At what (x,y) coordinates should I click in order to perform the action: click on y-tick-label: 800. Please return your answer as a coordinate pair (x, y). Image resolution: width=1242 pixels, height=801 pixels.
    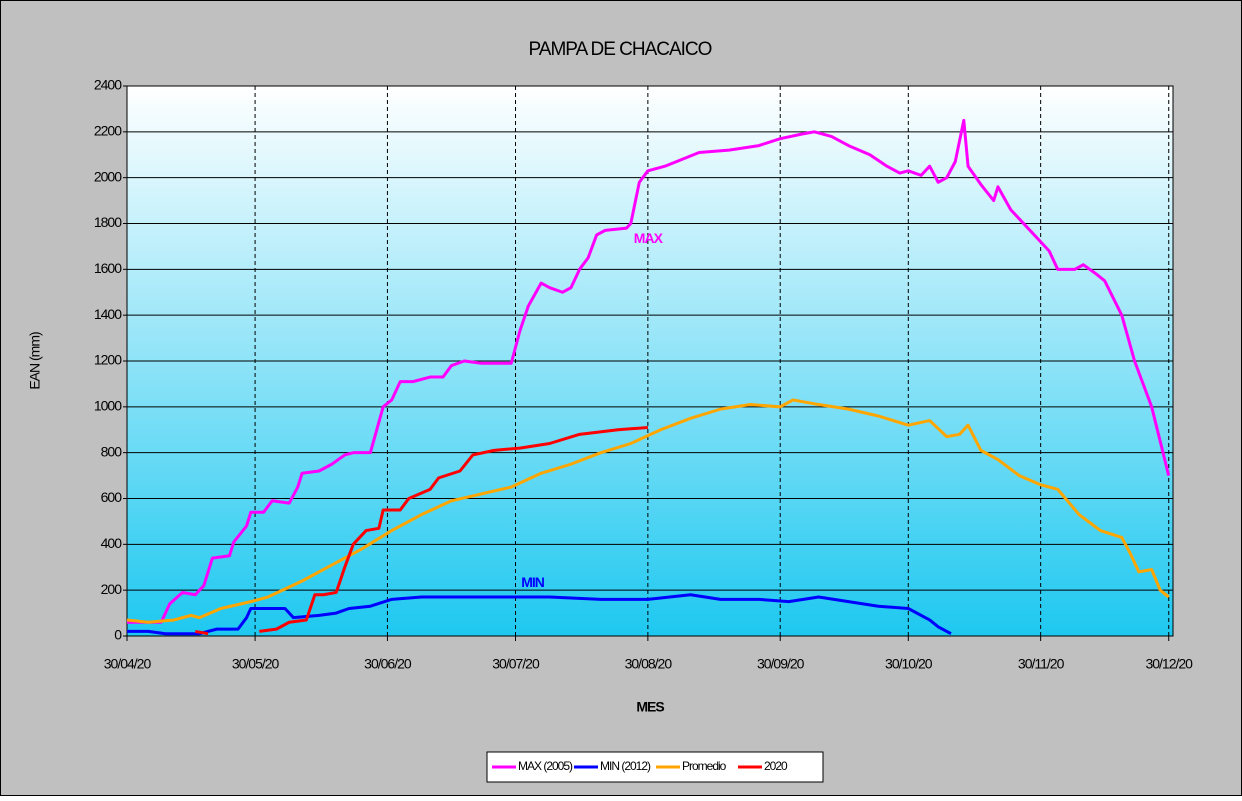
    Looking at the image, I should click on (112, 451).